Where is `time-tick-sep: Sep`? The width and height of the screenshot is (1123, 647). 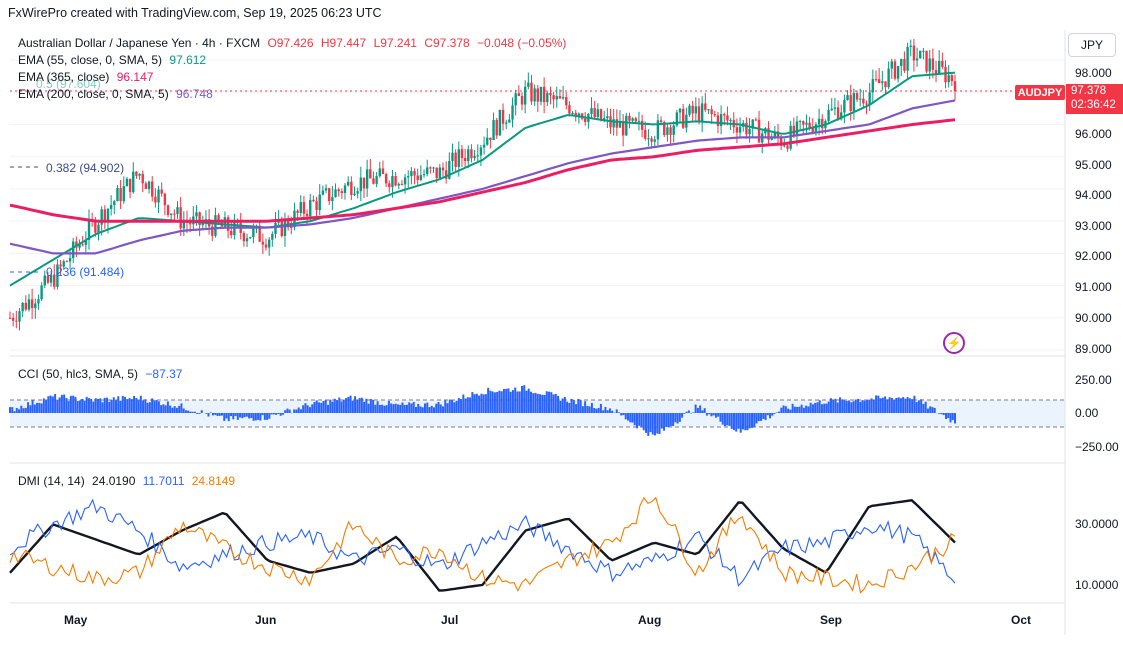
time-tick-sep: Sep is located at coordinates (831, 620).